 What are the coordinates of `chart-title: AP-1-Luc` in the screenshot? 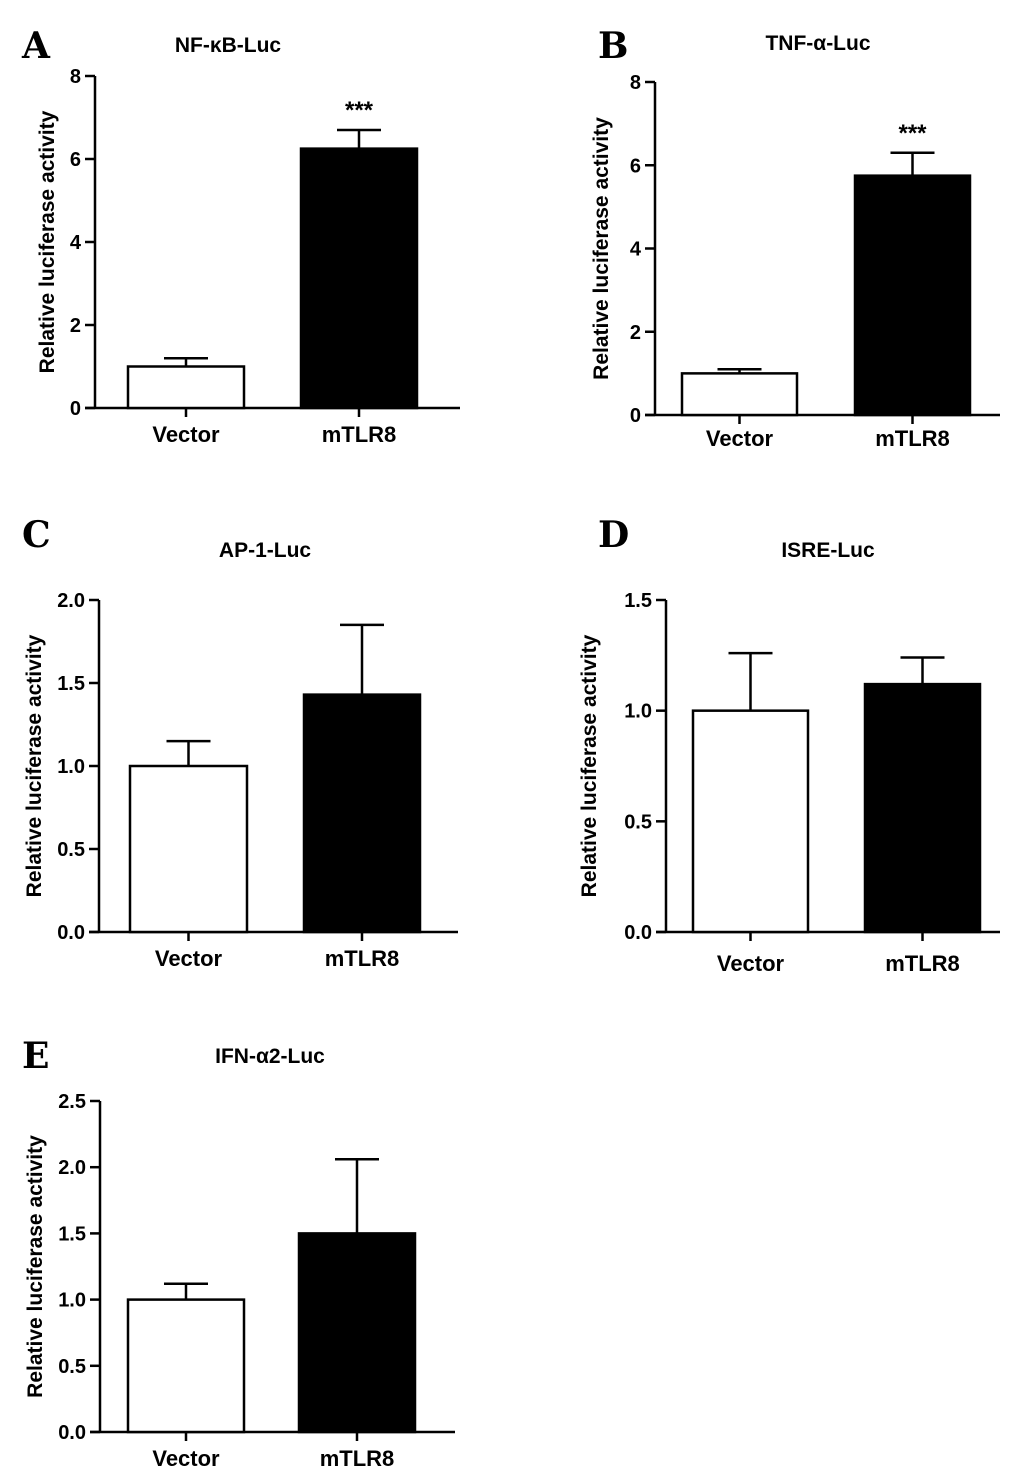 It's located at (265, 550).